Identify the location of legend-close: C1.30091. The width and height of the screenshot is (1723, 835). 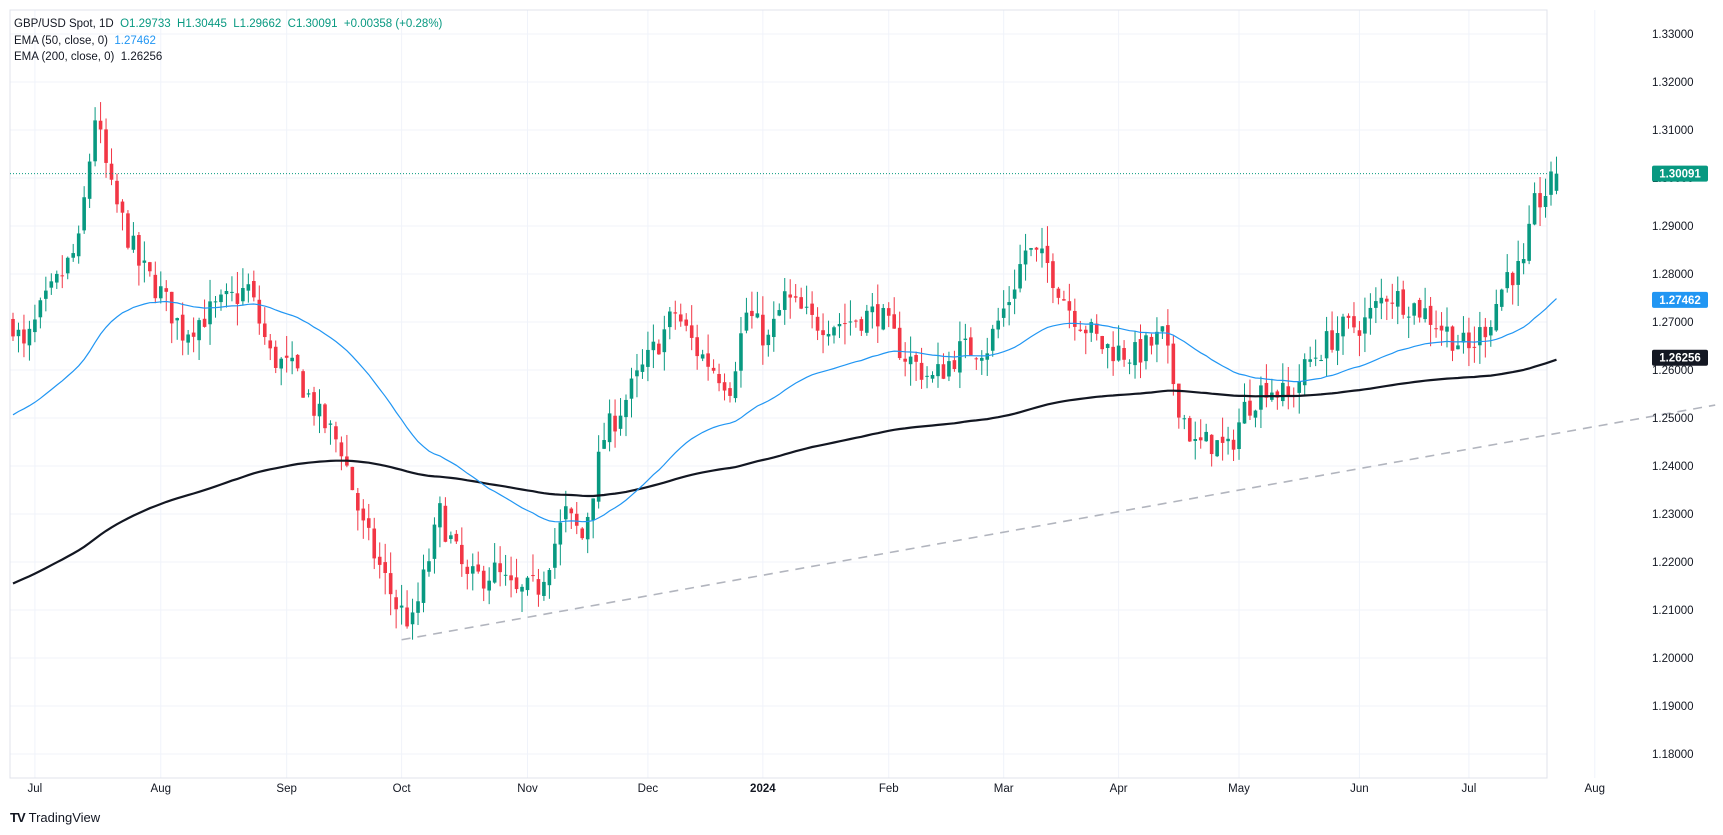
(312, 24).